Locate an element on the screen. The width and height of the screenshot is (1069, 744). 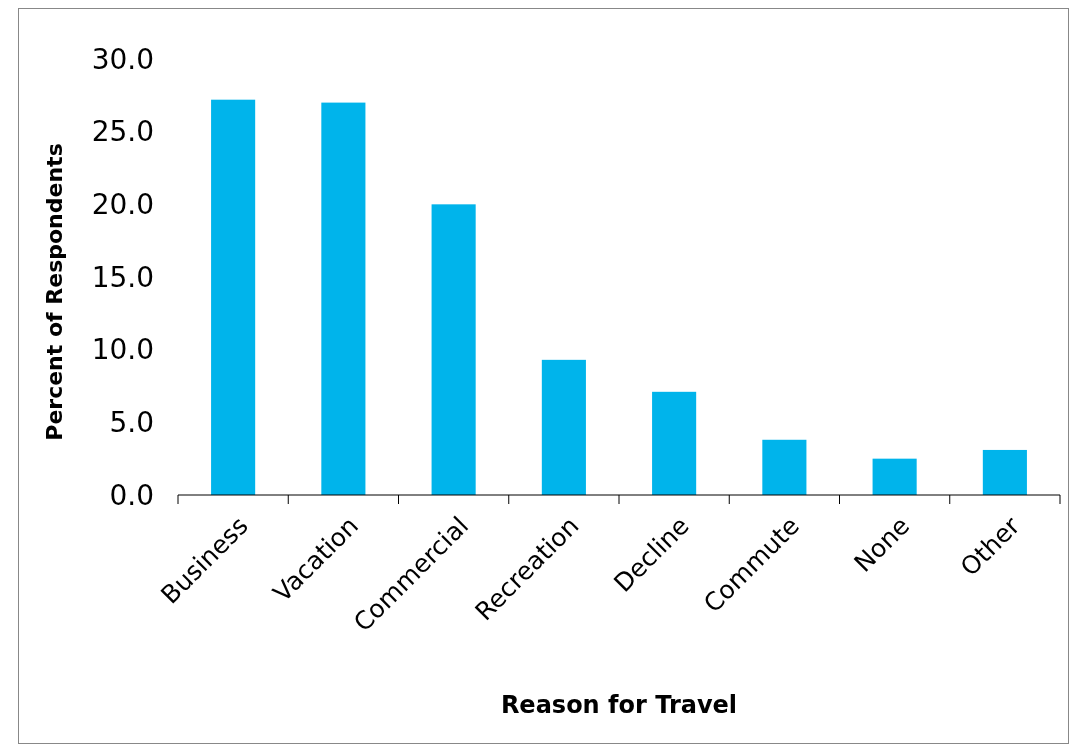
y-tick-label: 10.0 is located at coordinates (122, 350).